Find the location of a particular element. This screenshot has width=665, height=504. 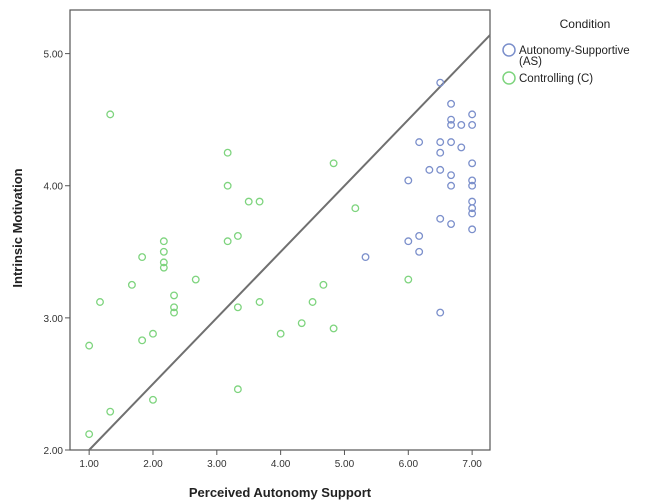

x-tick-label: 7.00 is located at coordinates (472, 464).